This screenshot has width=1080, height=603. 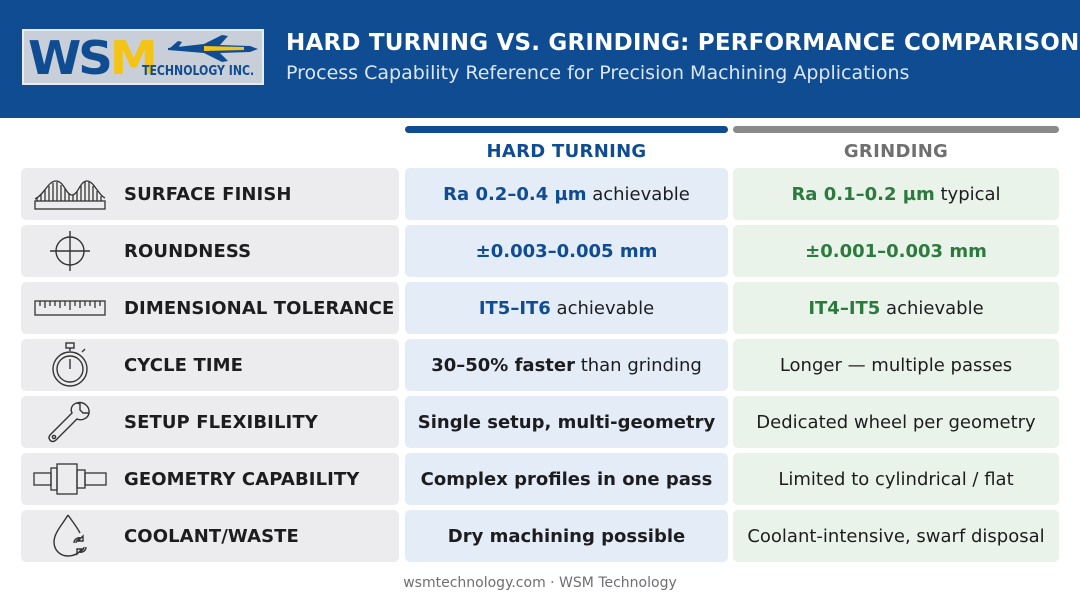 What do you see at coordinates (566, 151) in the screenshot?
I see `column-header-hard-turning: HARD TURNING` at bounding box center [566, 151].